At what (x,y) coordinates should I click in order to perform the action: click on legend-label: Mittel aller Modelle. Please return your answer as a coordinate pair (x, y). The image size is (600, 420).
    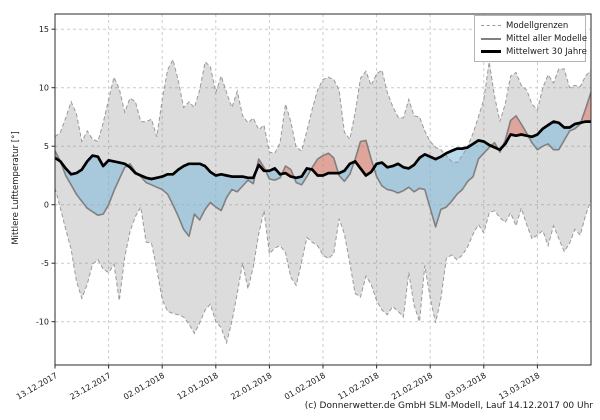
    Looking at the image, I should click on (547, 38).